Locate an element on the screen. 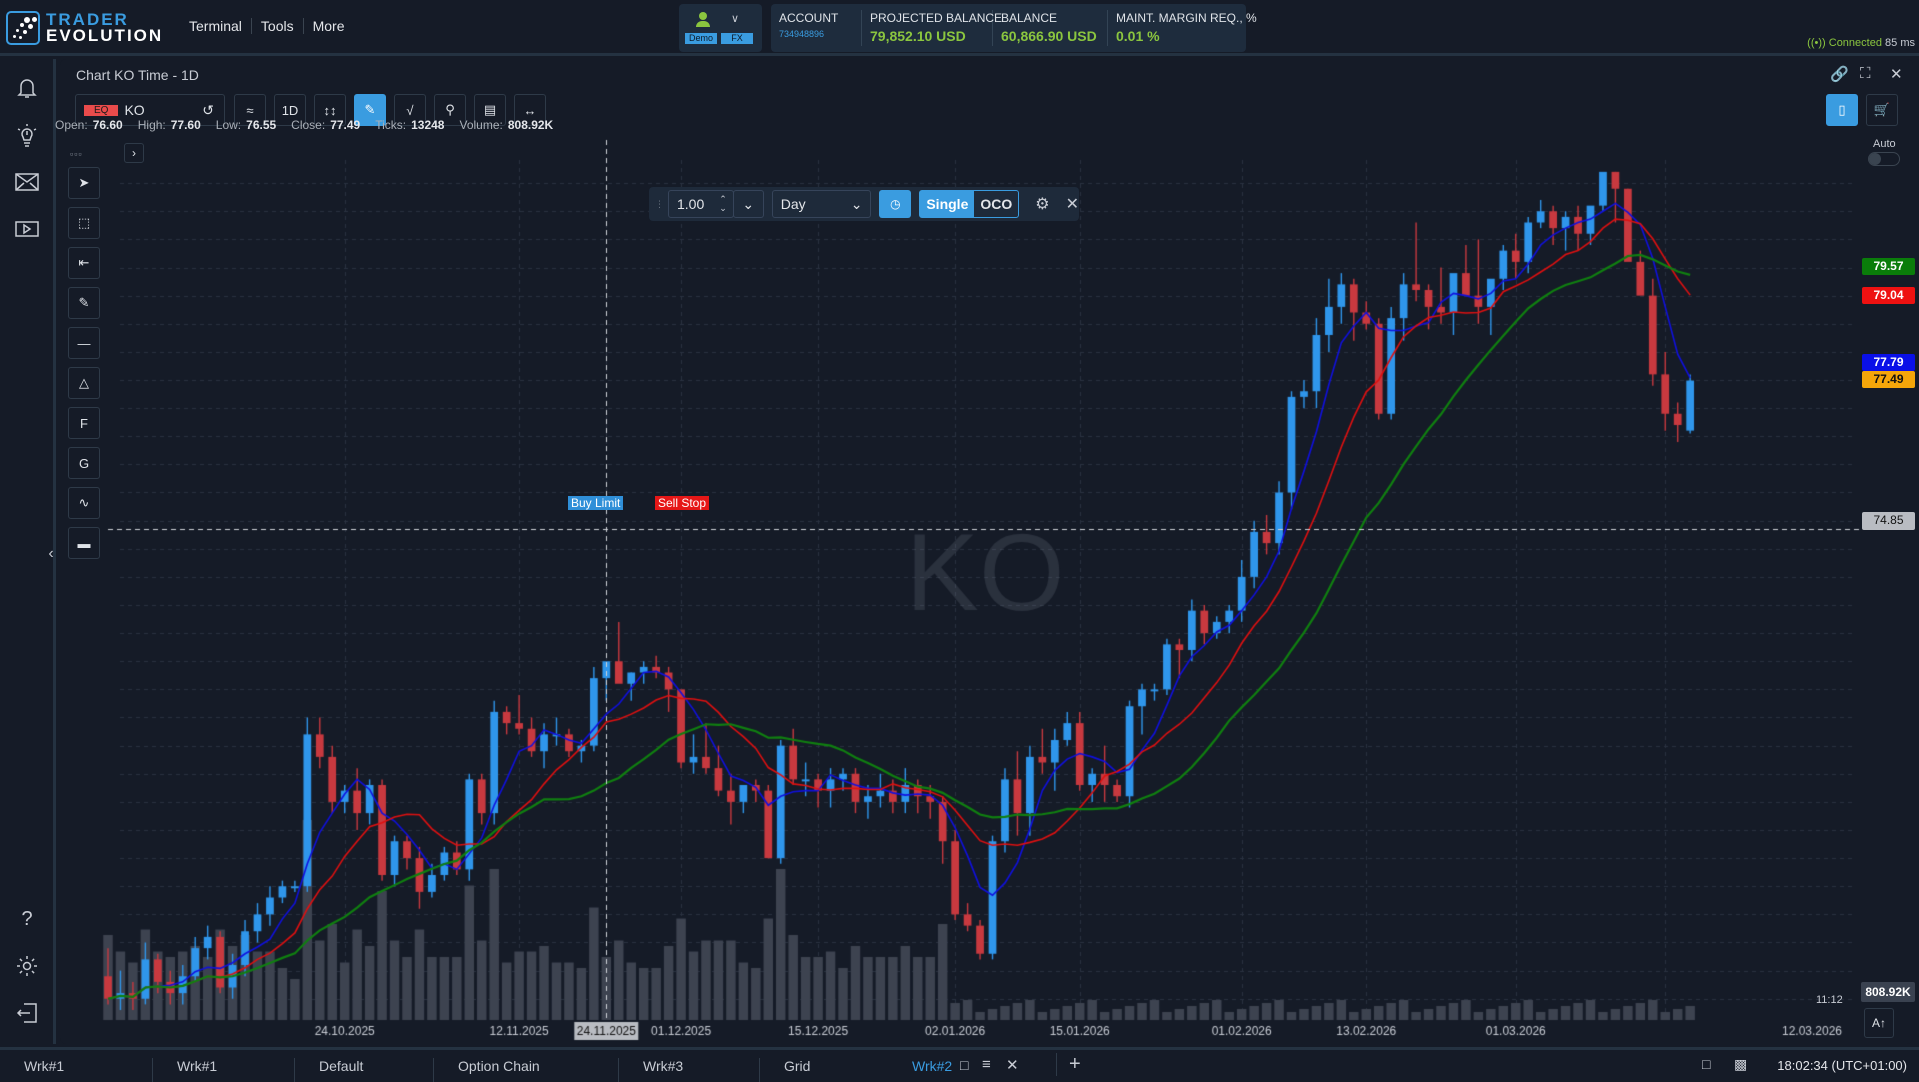  mail-icon is located at coordinates (27, 182).